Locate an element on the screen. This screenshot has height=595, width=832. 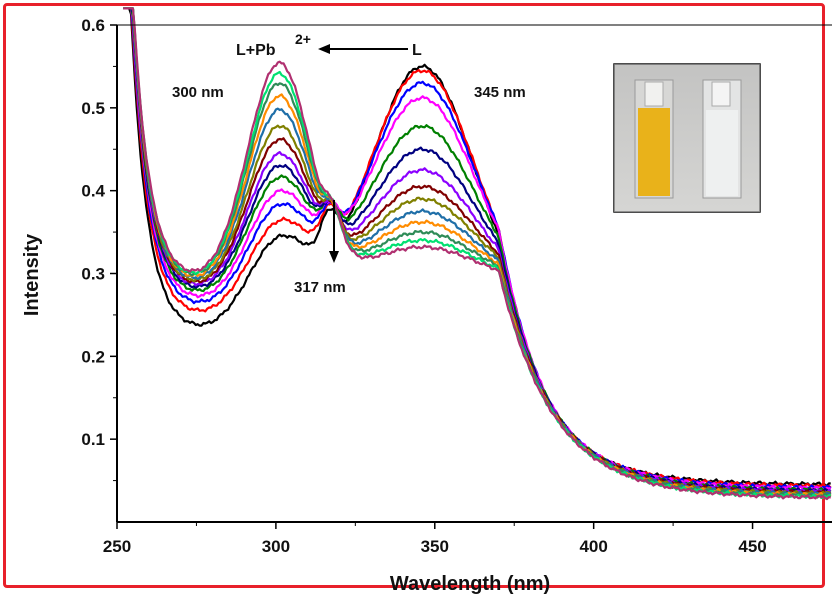
y-tick-label: 0.2 is located at coordinates (93, 356).